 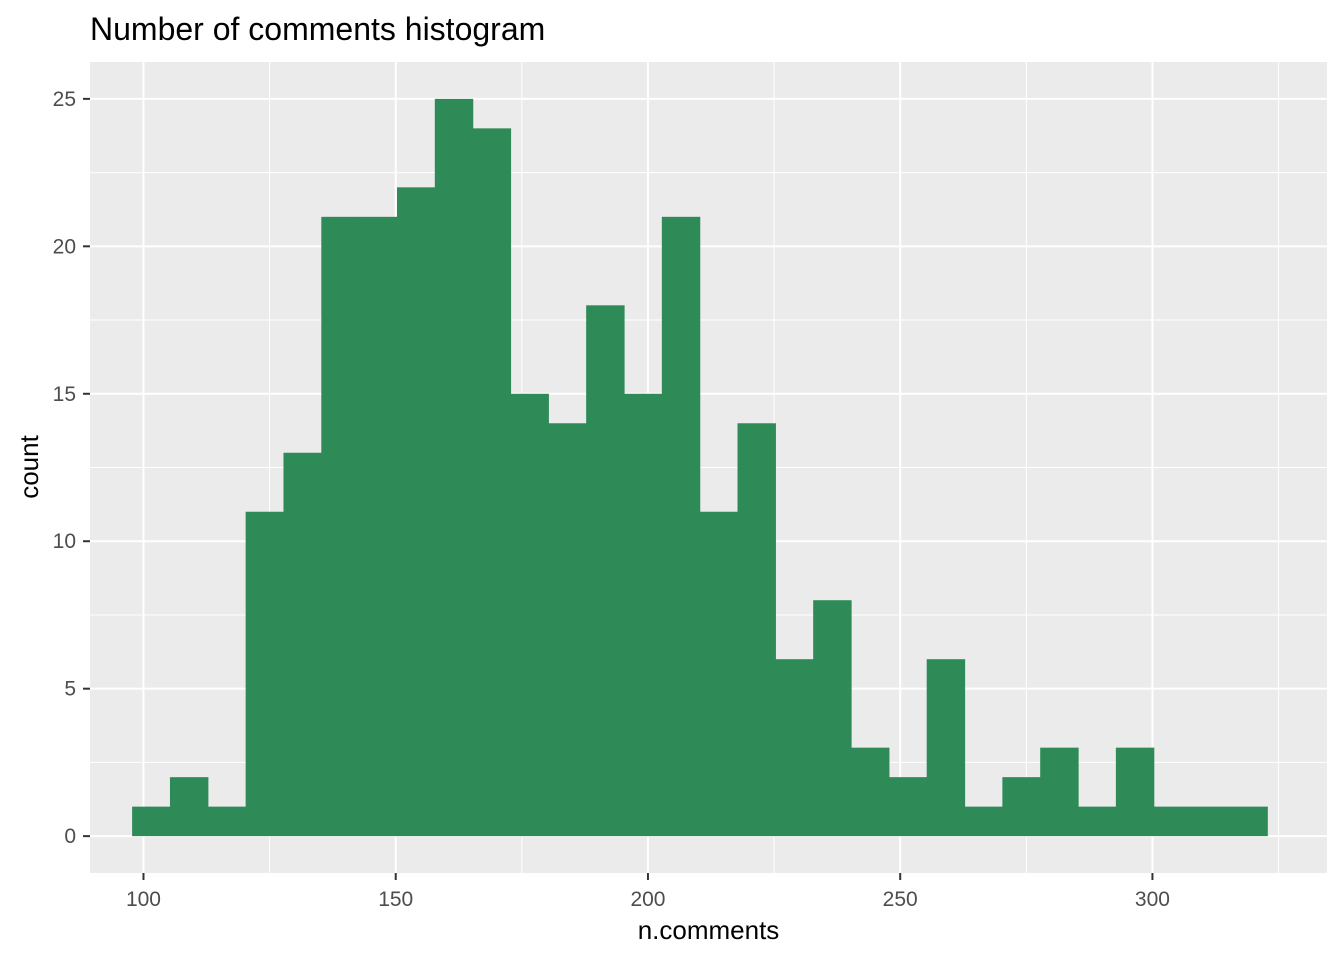 I want to click on x-tick-label: 200, so click(x=647, y=899).